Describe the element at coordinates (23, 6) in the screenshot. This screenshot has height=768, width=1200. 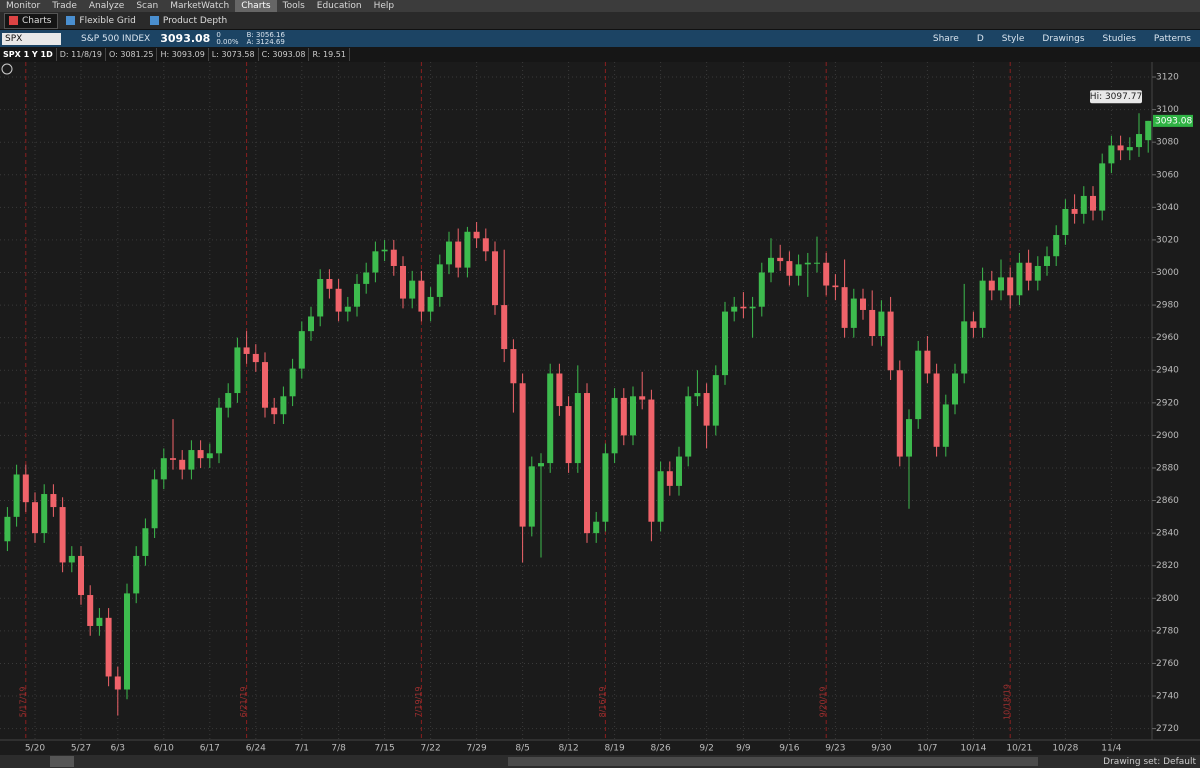
I see `menu-item: Monitor` at that location.